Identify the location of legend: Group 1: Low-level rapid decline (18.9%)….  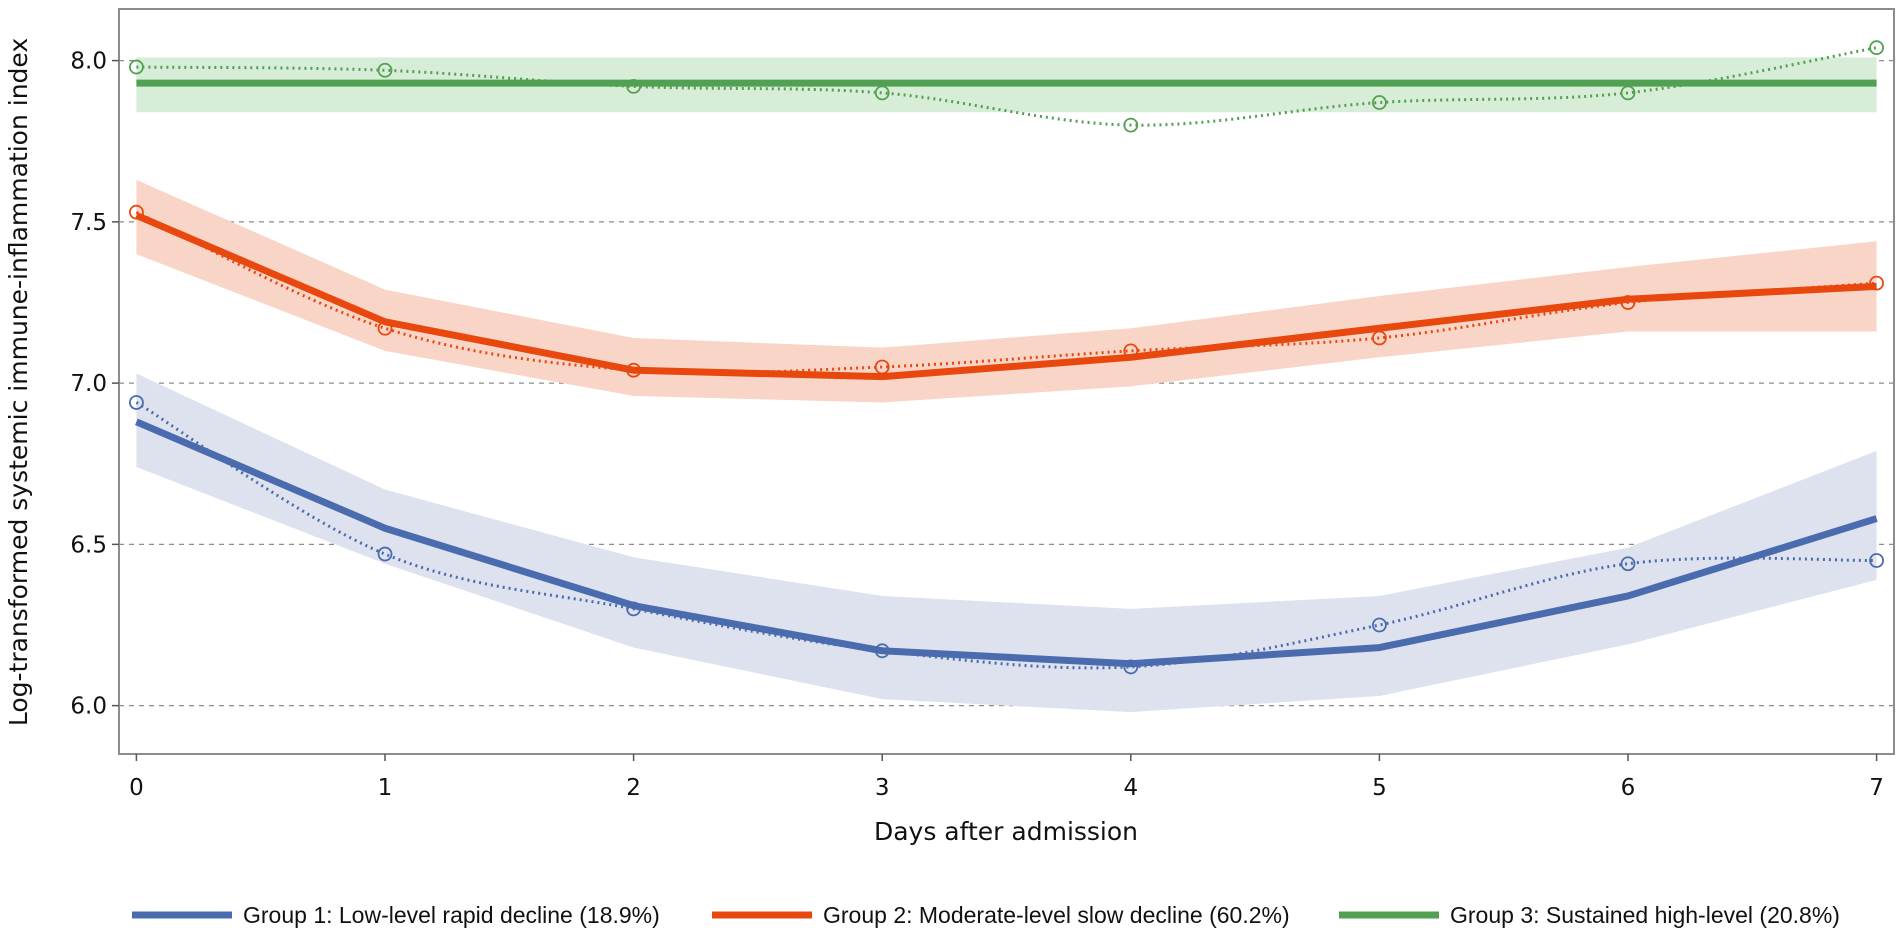
(986, 915).